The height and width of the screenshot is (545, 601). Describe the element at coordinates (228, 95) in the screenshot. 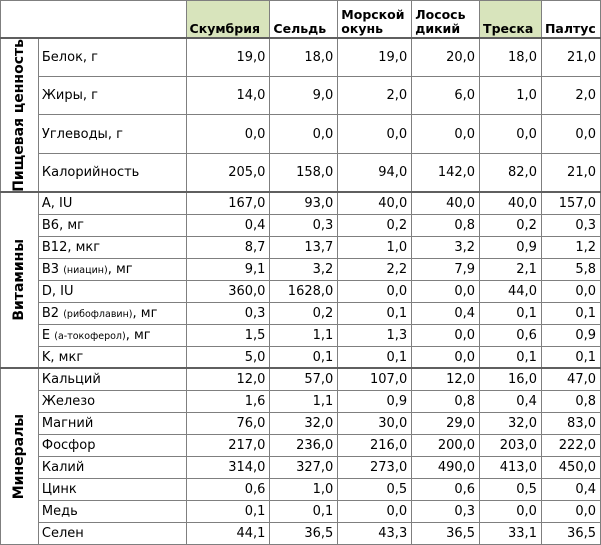

I see `value-cell: 14,0` at that location.